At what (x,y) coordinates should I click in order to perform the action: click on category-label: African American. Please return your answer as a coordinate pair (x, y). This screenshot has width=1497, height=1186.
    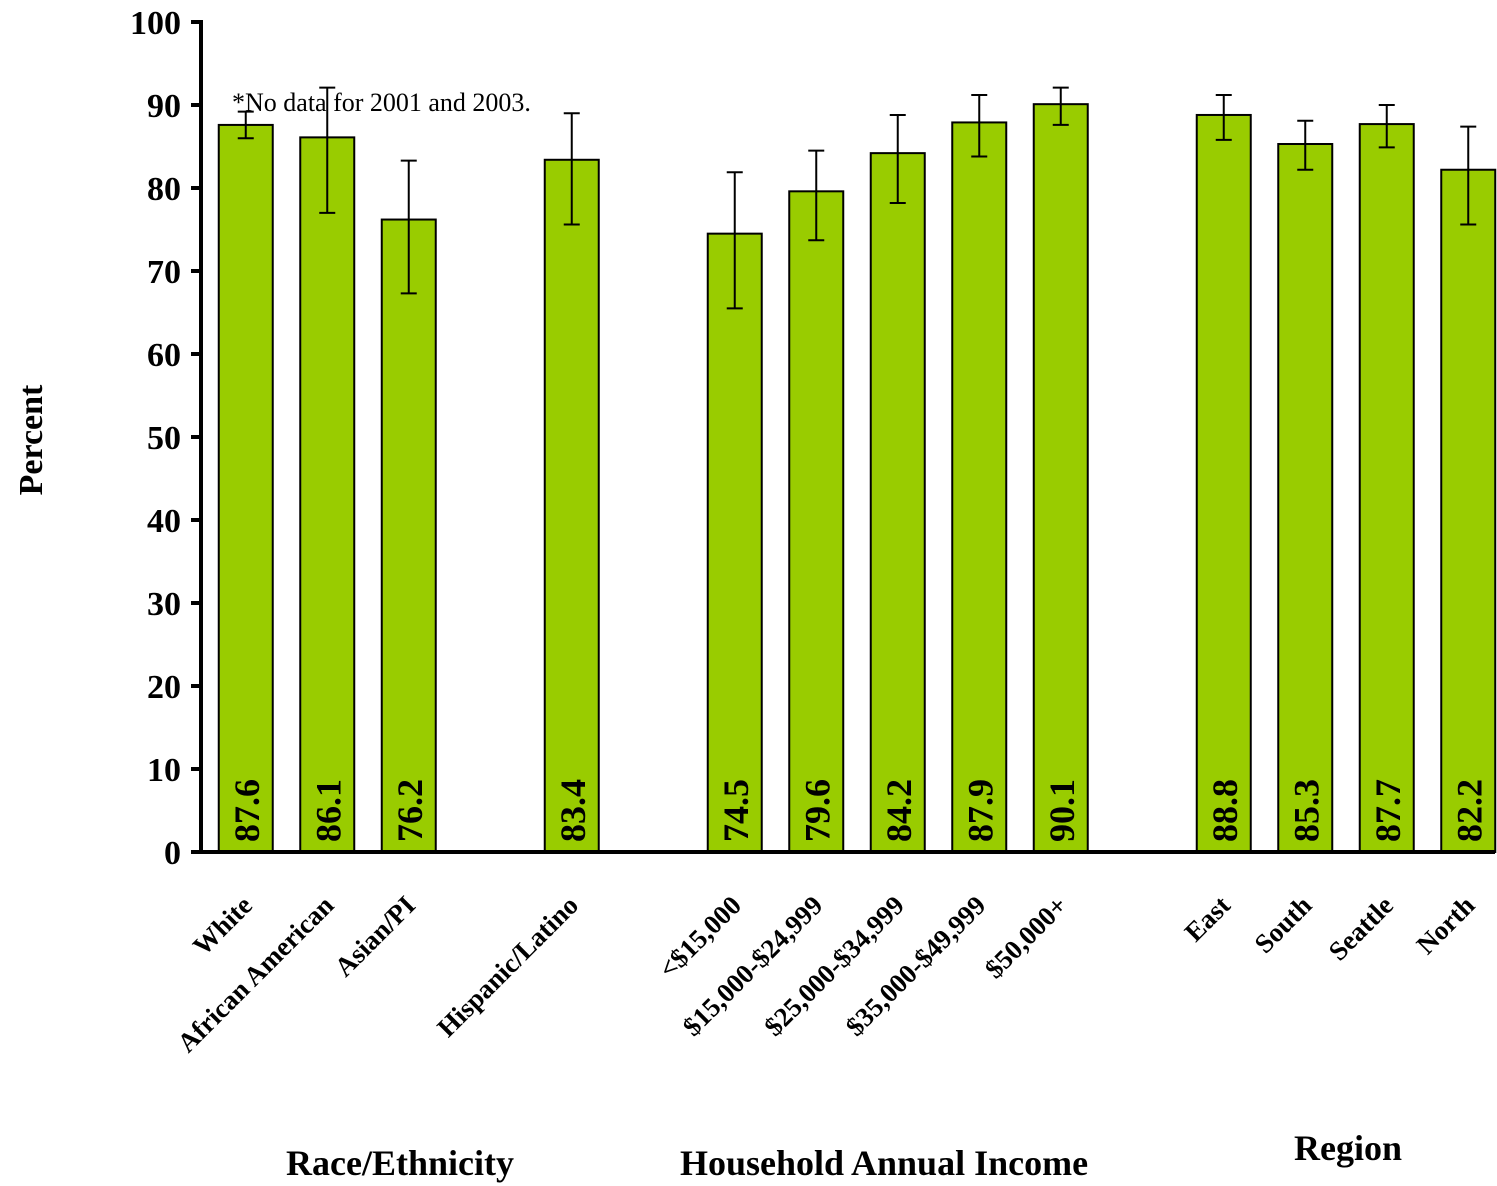
    Looking at the image, I should click on (255, 974).